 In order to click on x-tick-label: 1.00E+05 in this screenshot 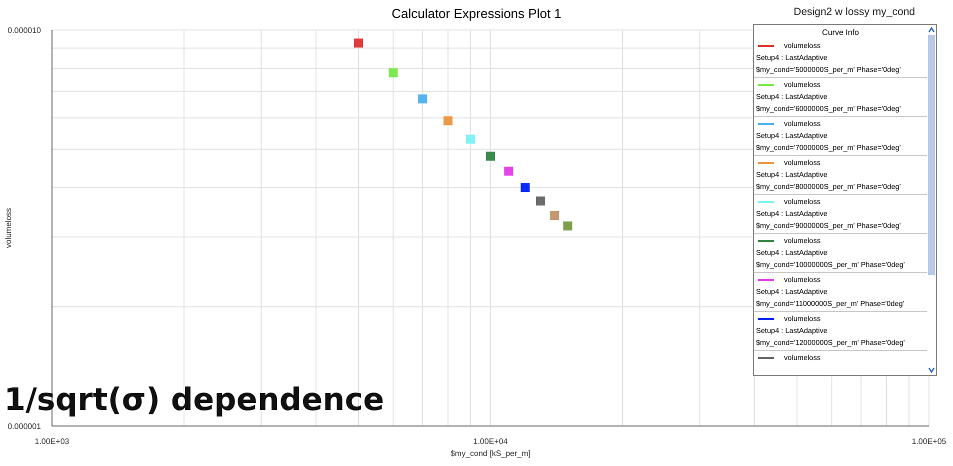, I will do `click(929, 441)`.